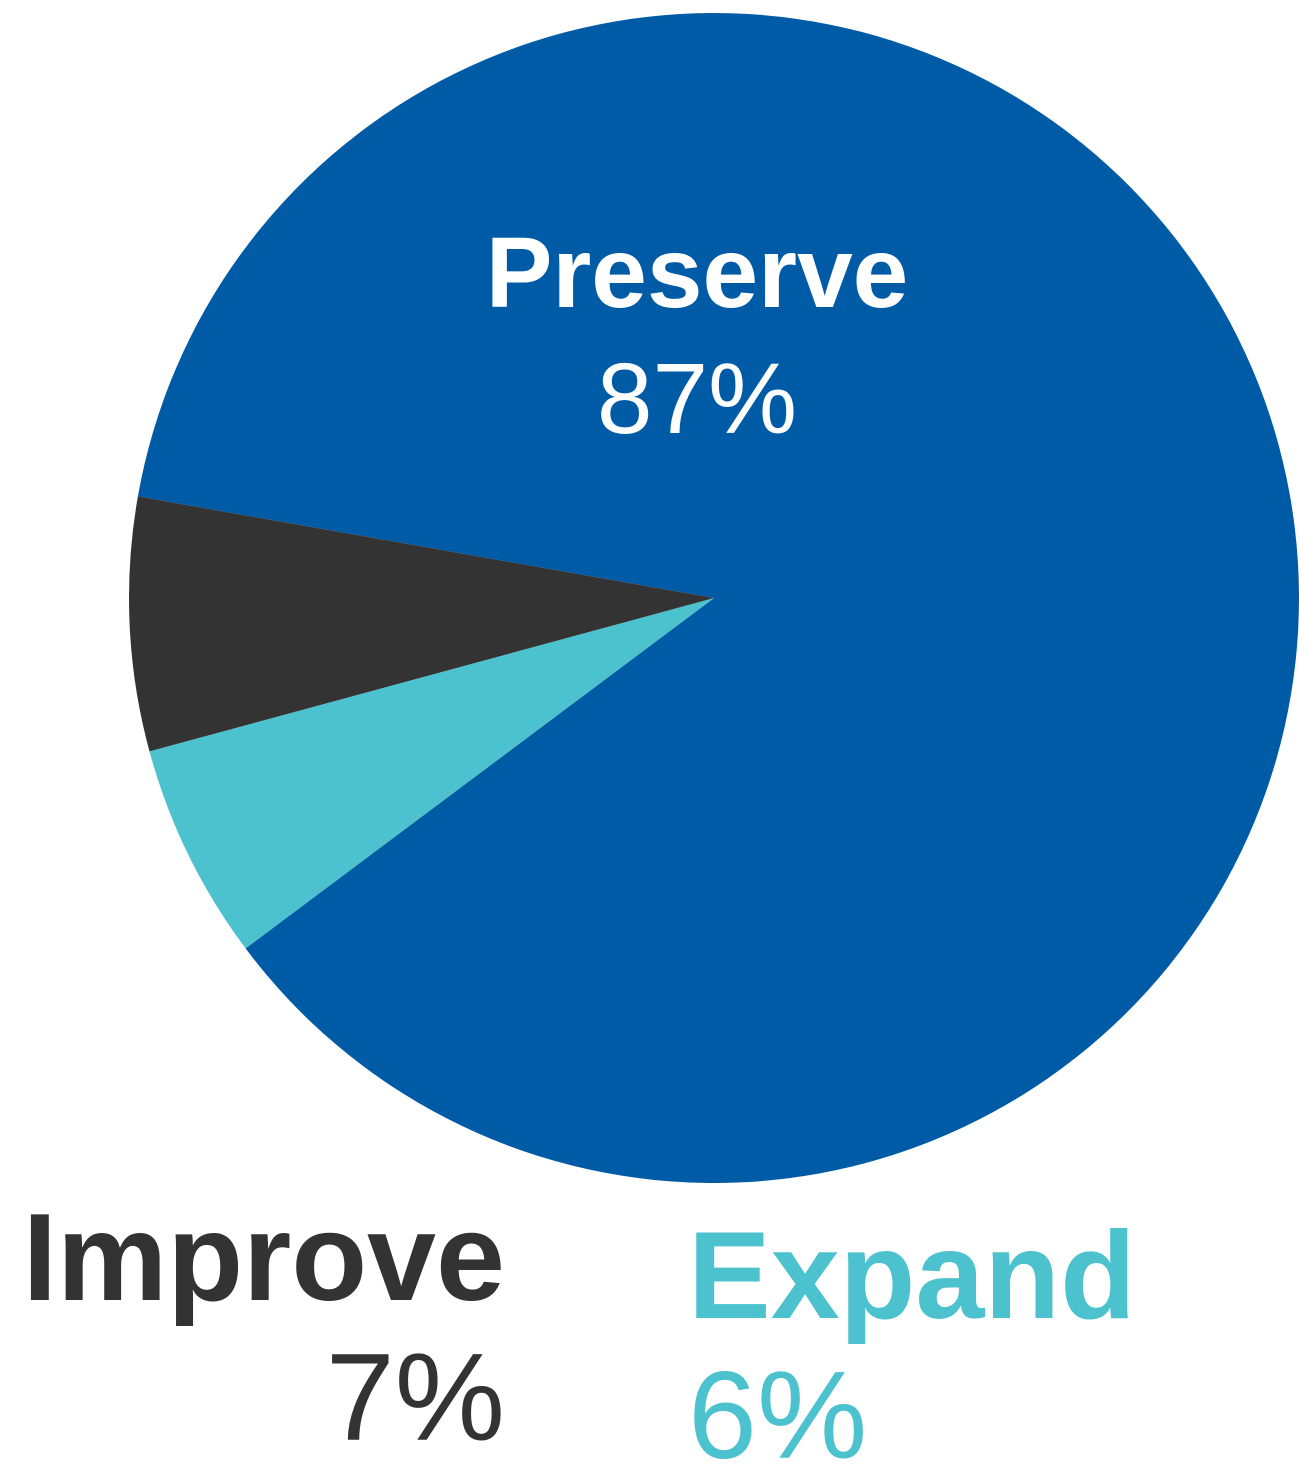 Image resolution: width=1299 pixels, height=1470 pixels. What do you see at coordinates (415, 1398) in the screenshot?
I see `slice-label-improve-value: 7%` at bounding box center [415, 1398].